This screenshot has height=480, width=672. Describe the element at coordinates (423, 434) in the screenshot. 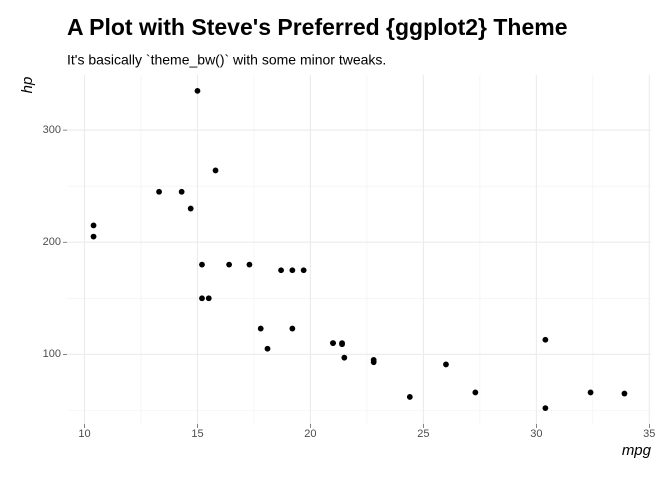

I see `x-tick-label: 25` at that location.